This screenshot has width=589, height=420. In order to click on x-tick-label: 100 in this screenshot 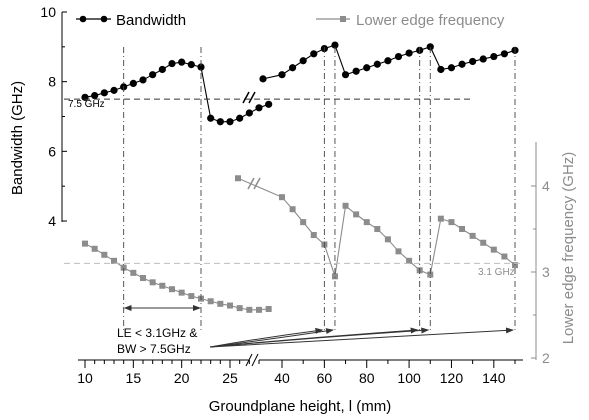, I will do `click(409, 378)`.